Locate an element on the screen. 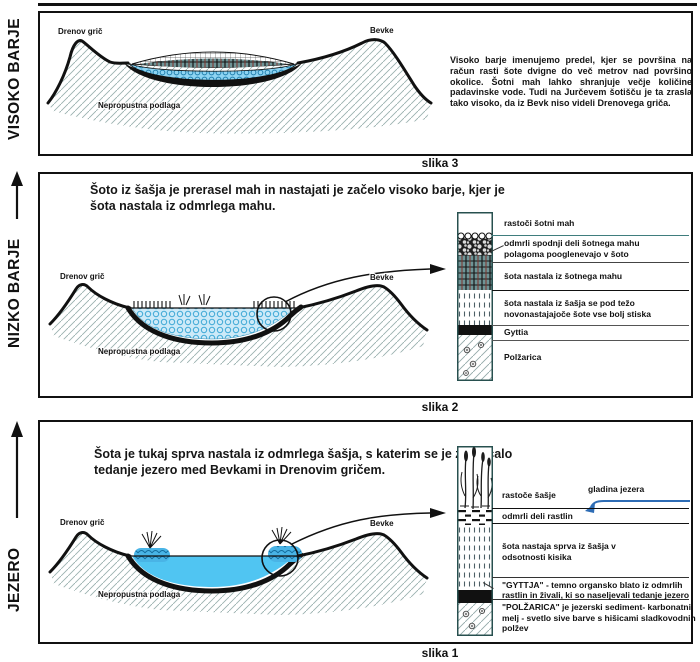 The width and height of the screenshot is (700, 662). stage-label-nizko-barje: NIZKO BARJE is located at coordinates (14, 293).